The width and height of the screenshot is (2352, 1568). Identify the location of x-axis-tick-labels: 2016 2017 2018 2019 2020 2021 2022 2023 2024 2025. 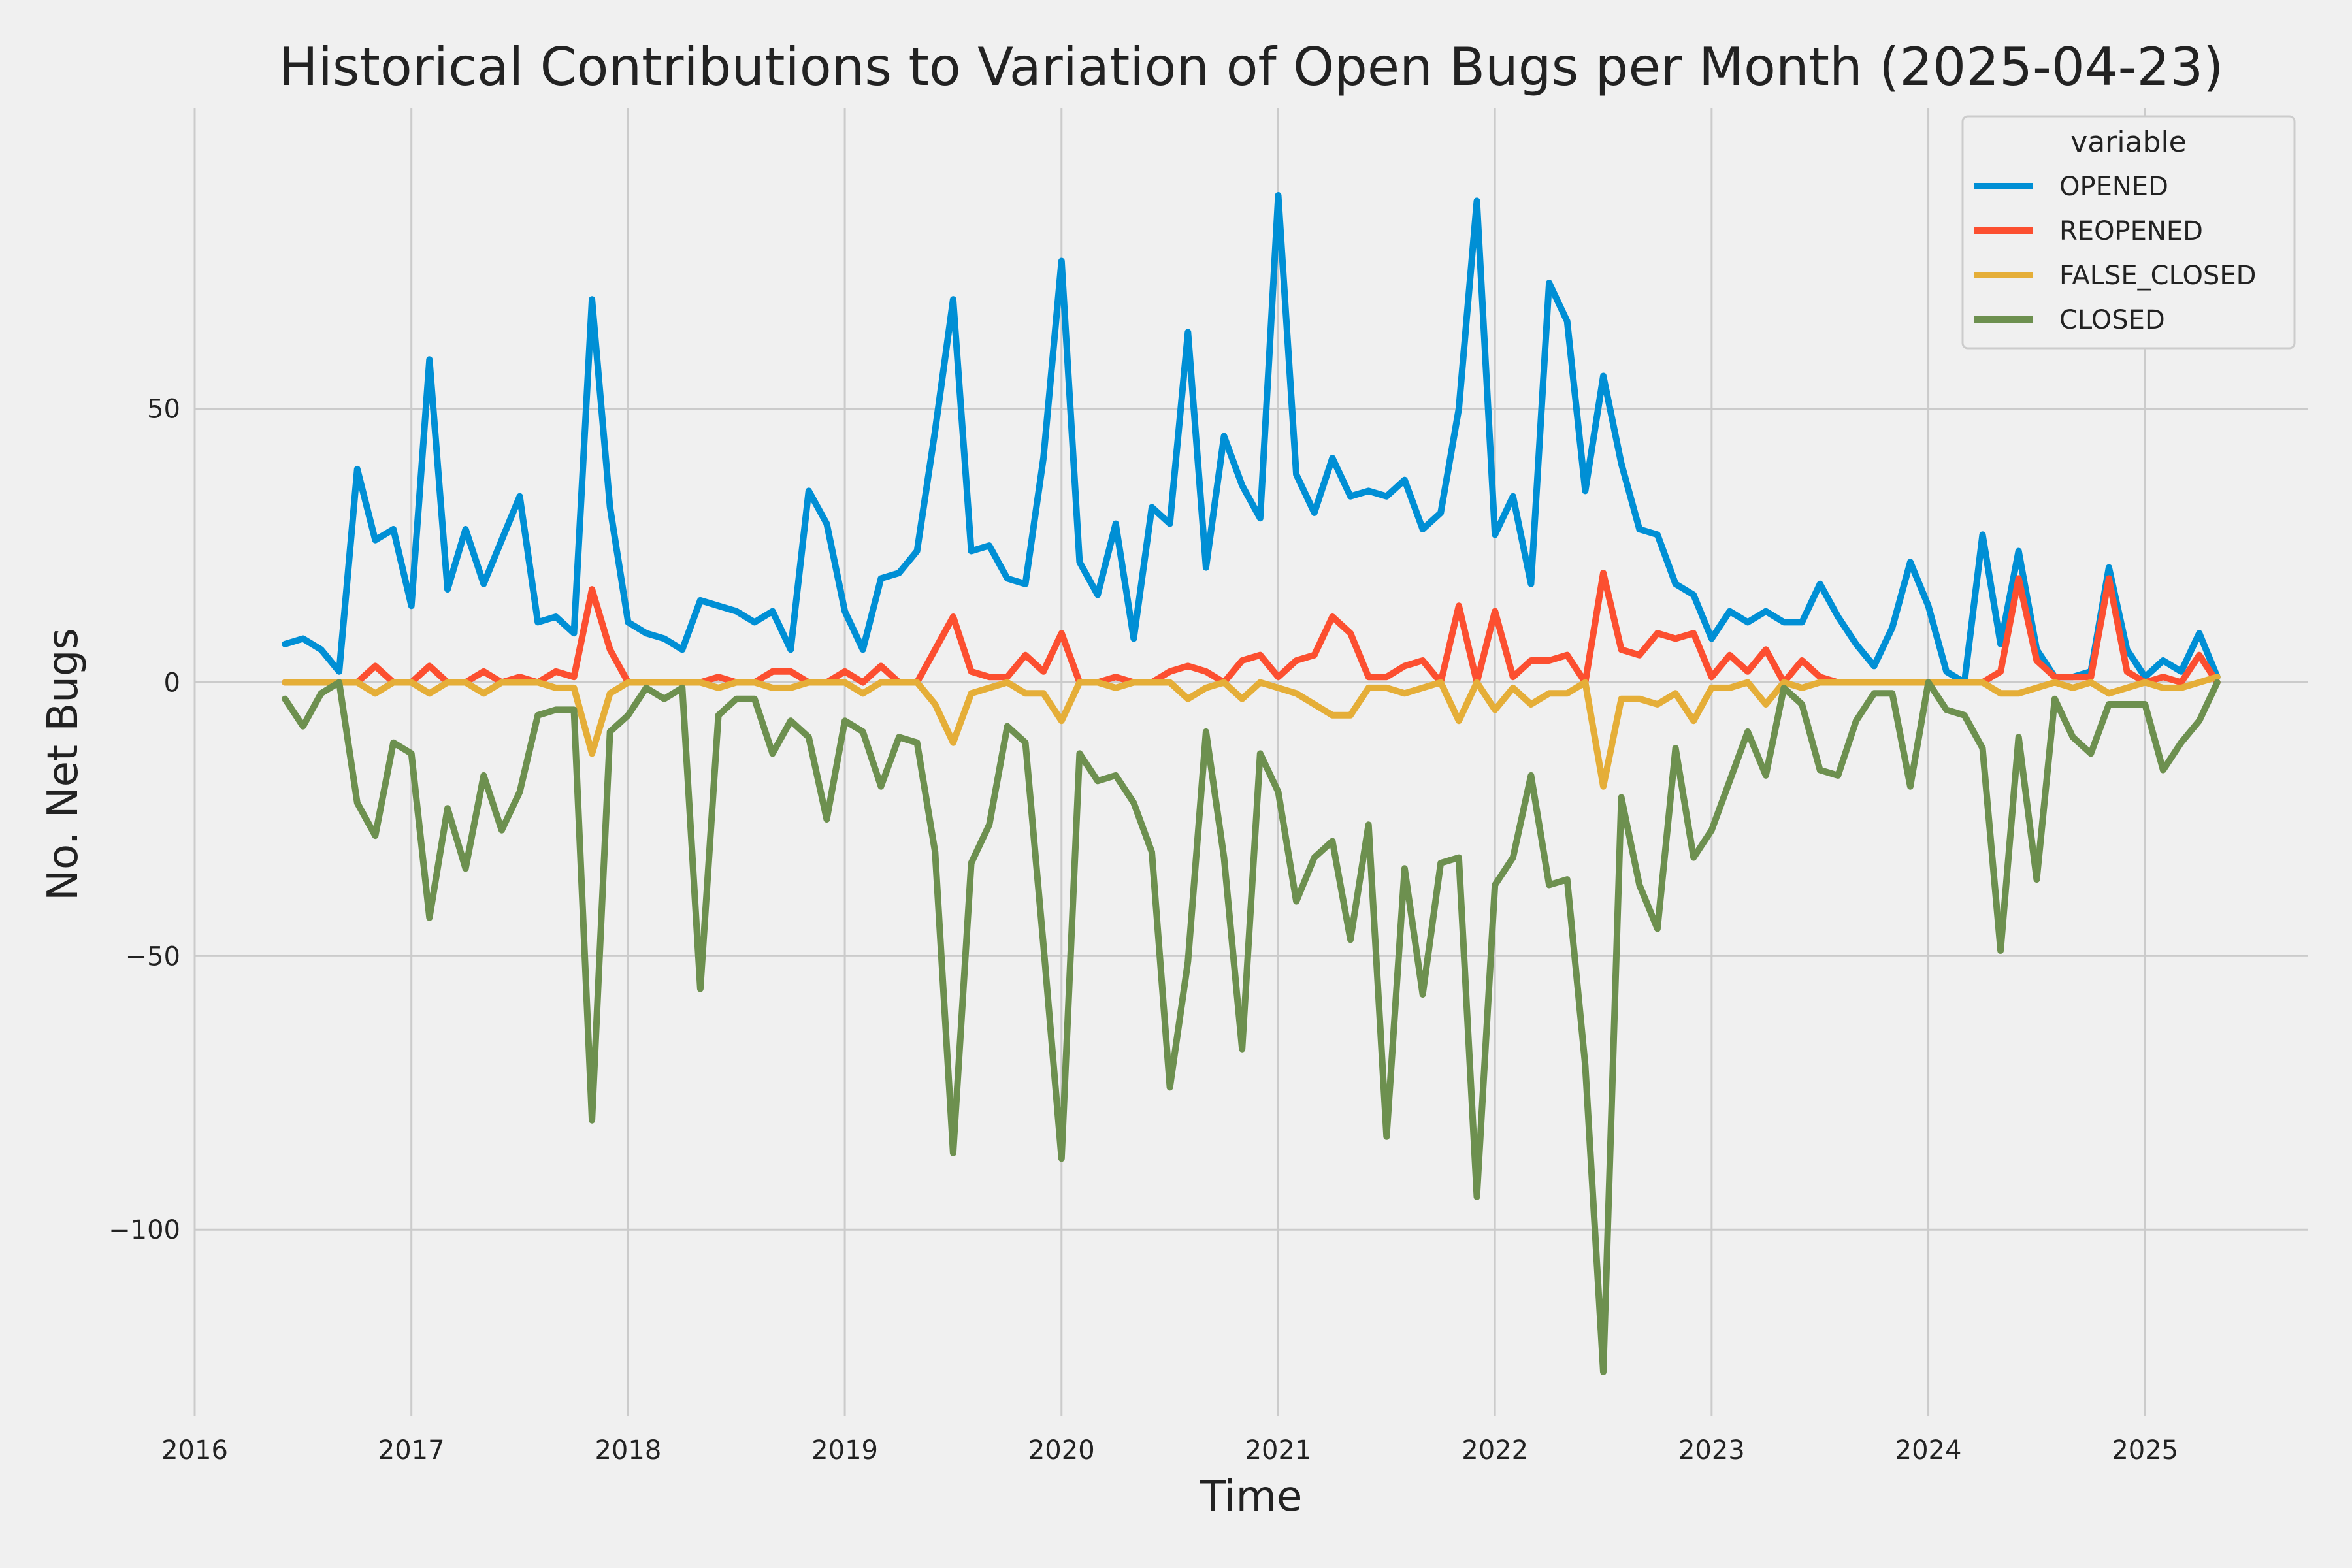
(1169, 1450).